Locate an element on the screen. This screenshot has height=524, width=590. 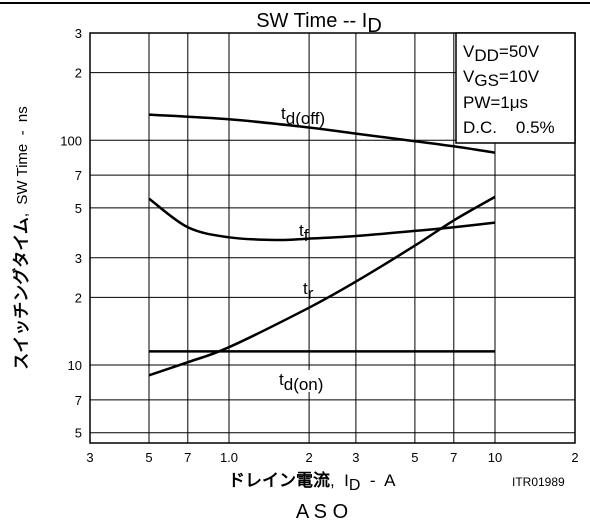
label-tr: tr is located at coordinates (308, 291).